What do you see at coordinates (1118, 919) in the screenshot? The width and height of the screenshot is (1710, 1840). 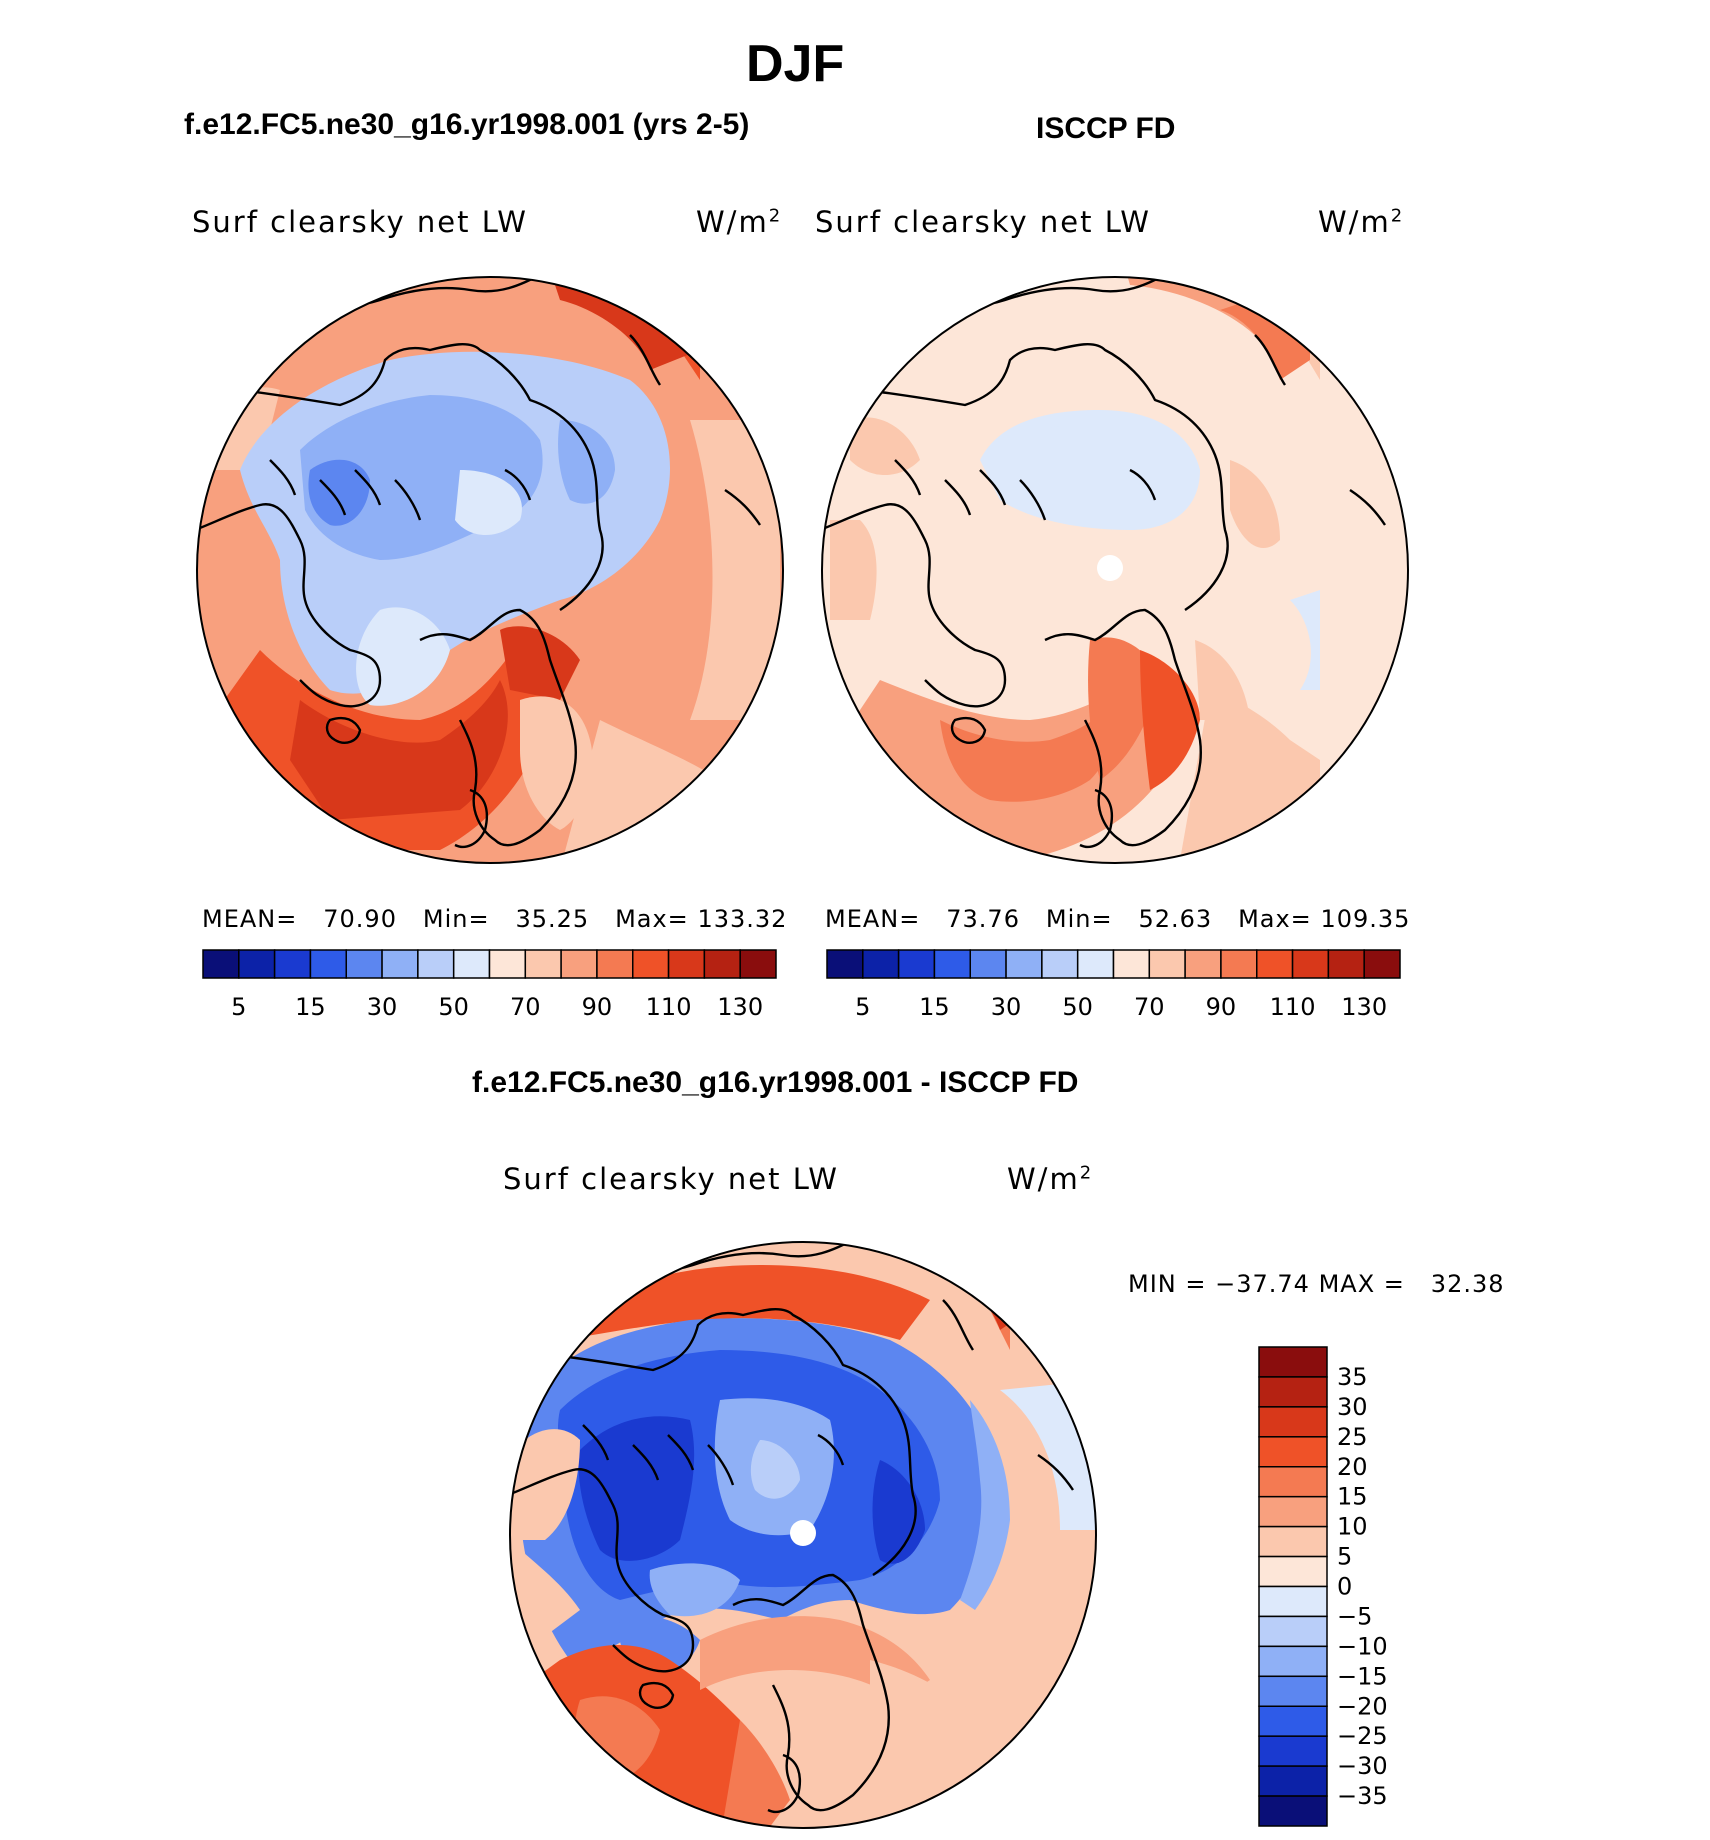 I see `panel2-stats: MEAN= 73.76 Min= 52.63 Max= 109.35` at bounding box center [1118, 919].